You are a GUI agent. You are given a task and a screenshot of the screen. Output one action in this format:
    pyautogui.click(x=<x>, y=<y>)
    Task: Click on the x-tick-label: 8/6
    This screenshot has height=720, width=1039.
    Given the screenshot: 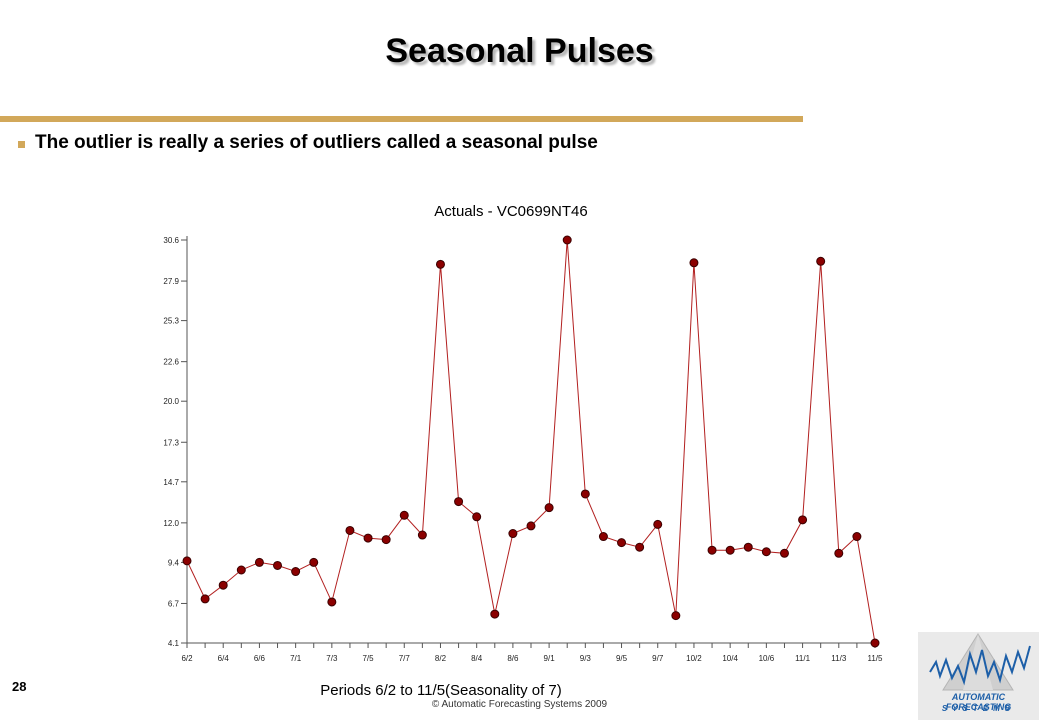 What is the action you would take?
    pyautogui.click(x=513, y=658)
    